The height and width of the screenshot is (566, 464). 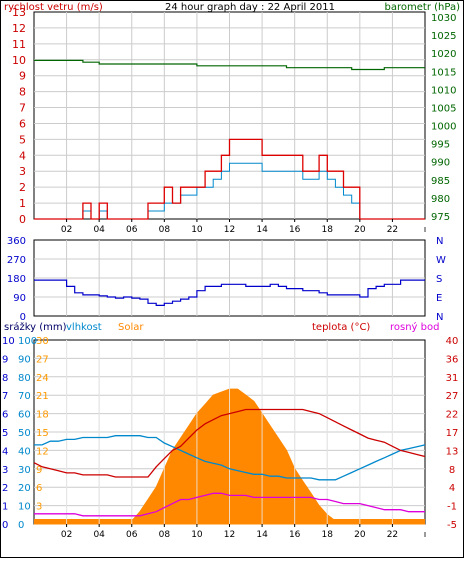 I want to click on solar-tick-label: 18, so click(x=42, y=415).